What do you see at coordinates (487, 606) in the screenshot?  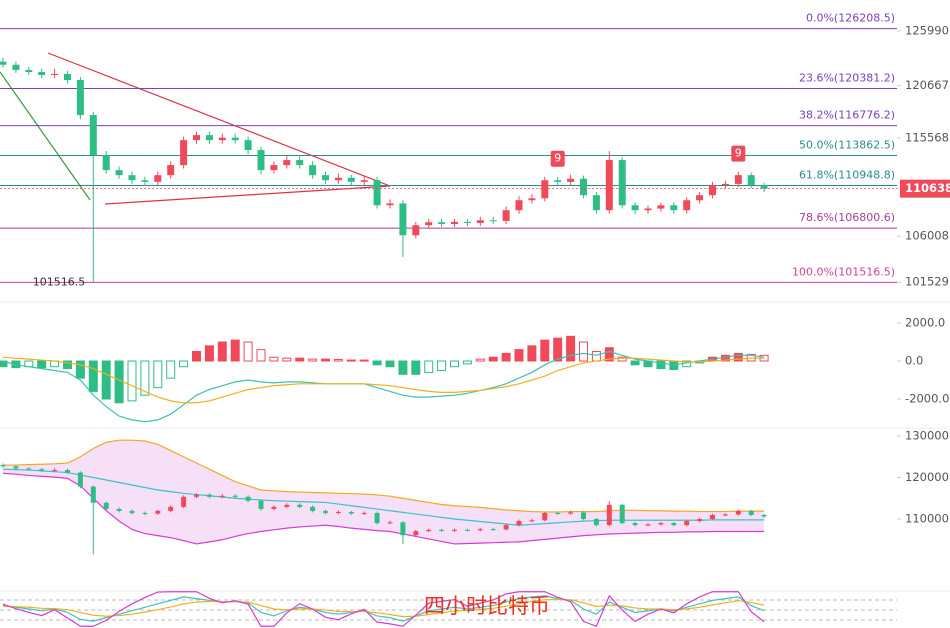 I see `watermark: 四小时比特币` at bounding box center [487, 606].